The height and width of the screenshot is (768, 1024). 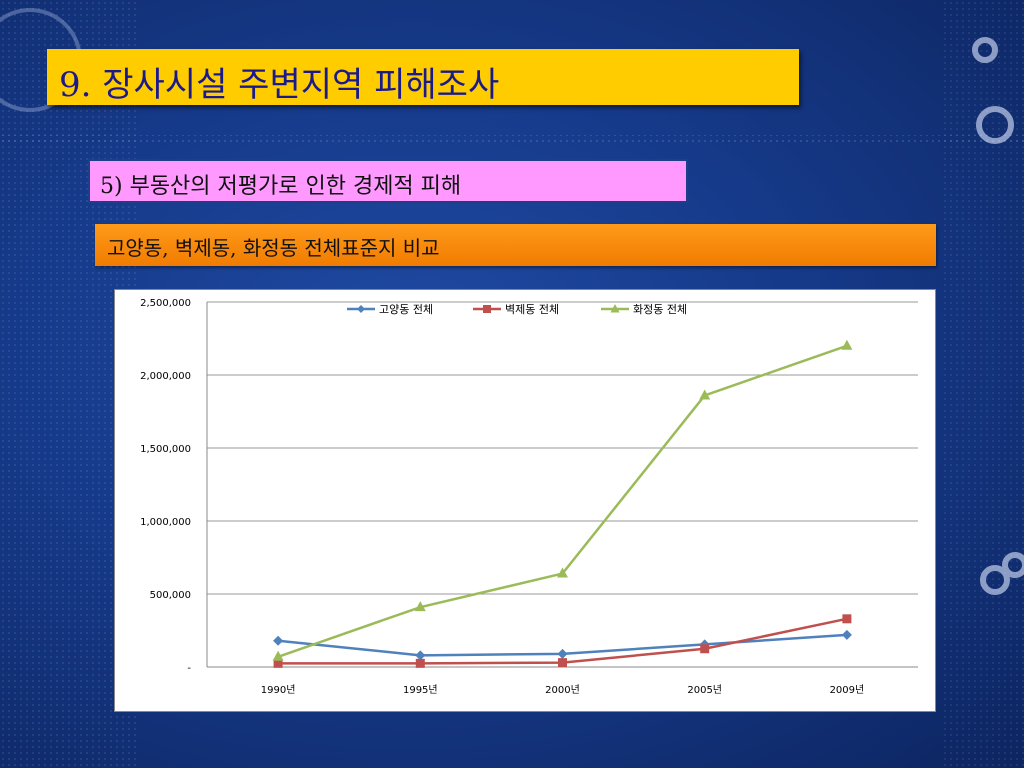 I want to click on x-tick-label: 2005년, so click(x=704, y=690).